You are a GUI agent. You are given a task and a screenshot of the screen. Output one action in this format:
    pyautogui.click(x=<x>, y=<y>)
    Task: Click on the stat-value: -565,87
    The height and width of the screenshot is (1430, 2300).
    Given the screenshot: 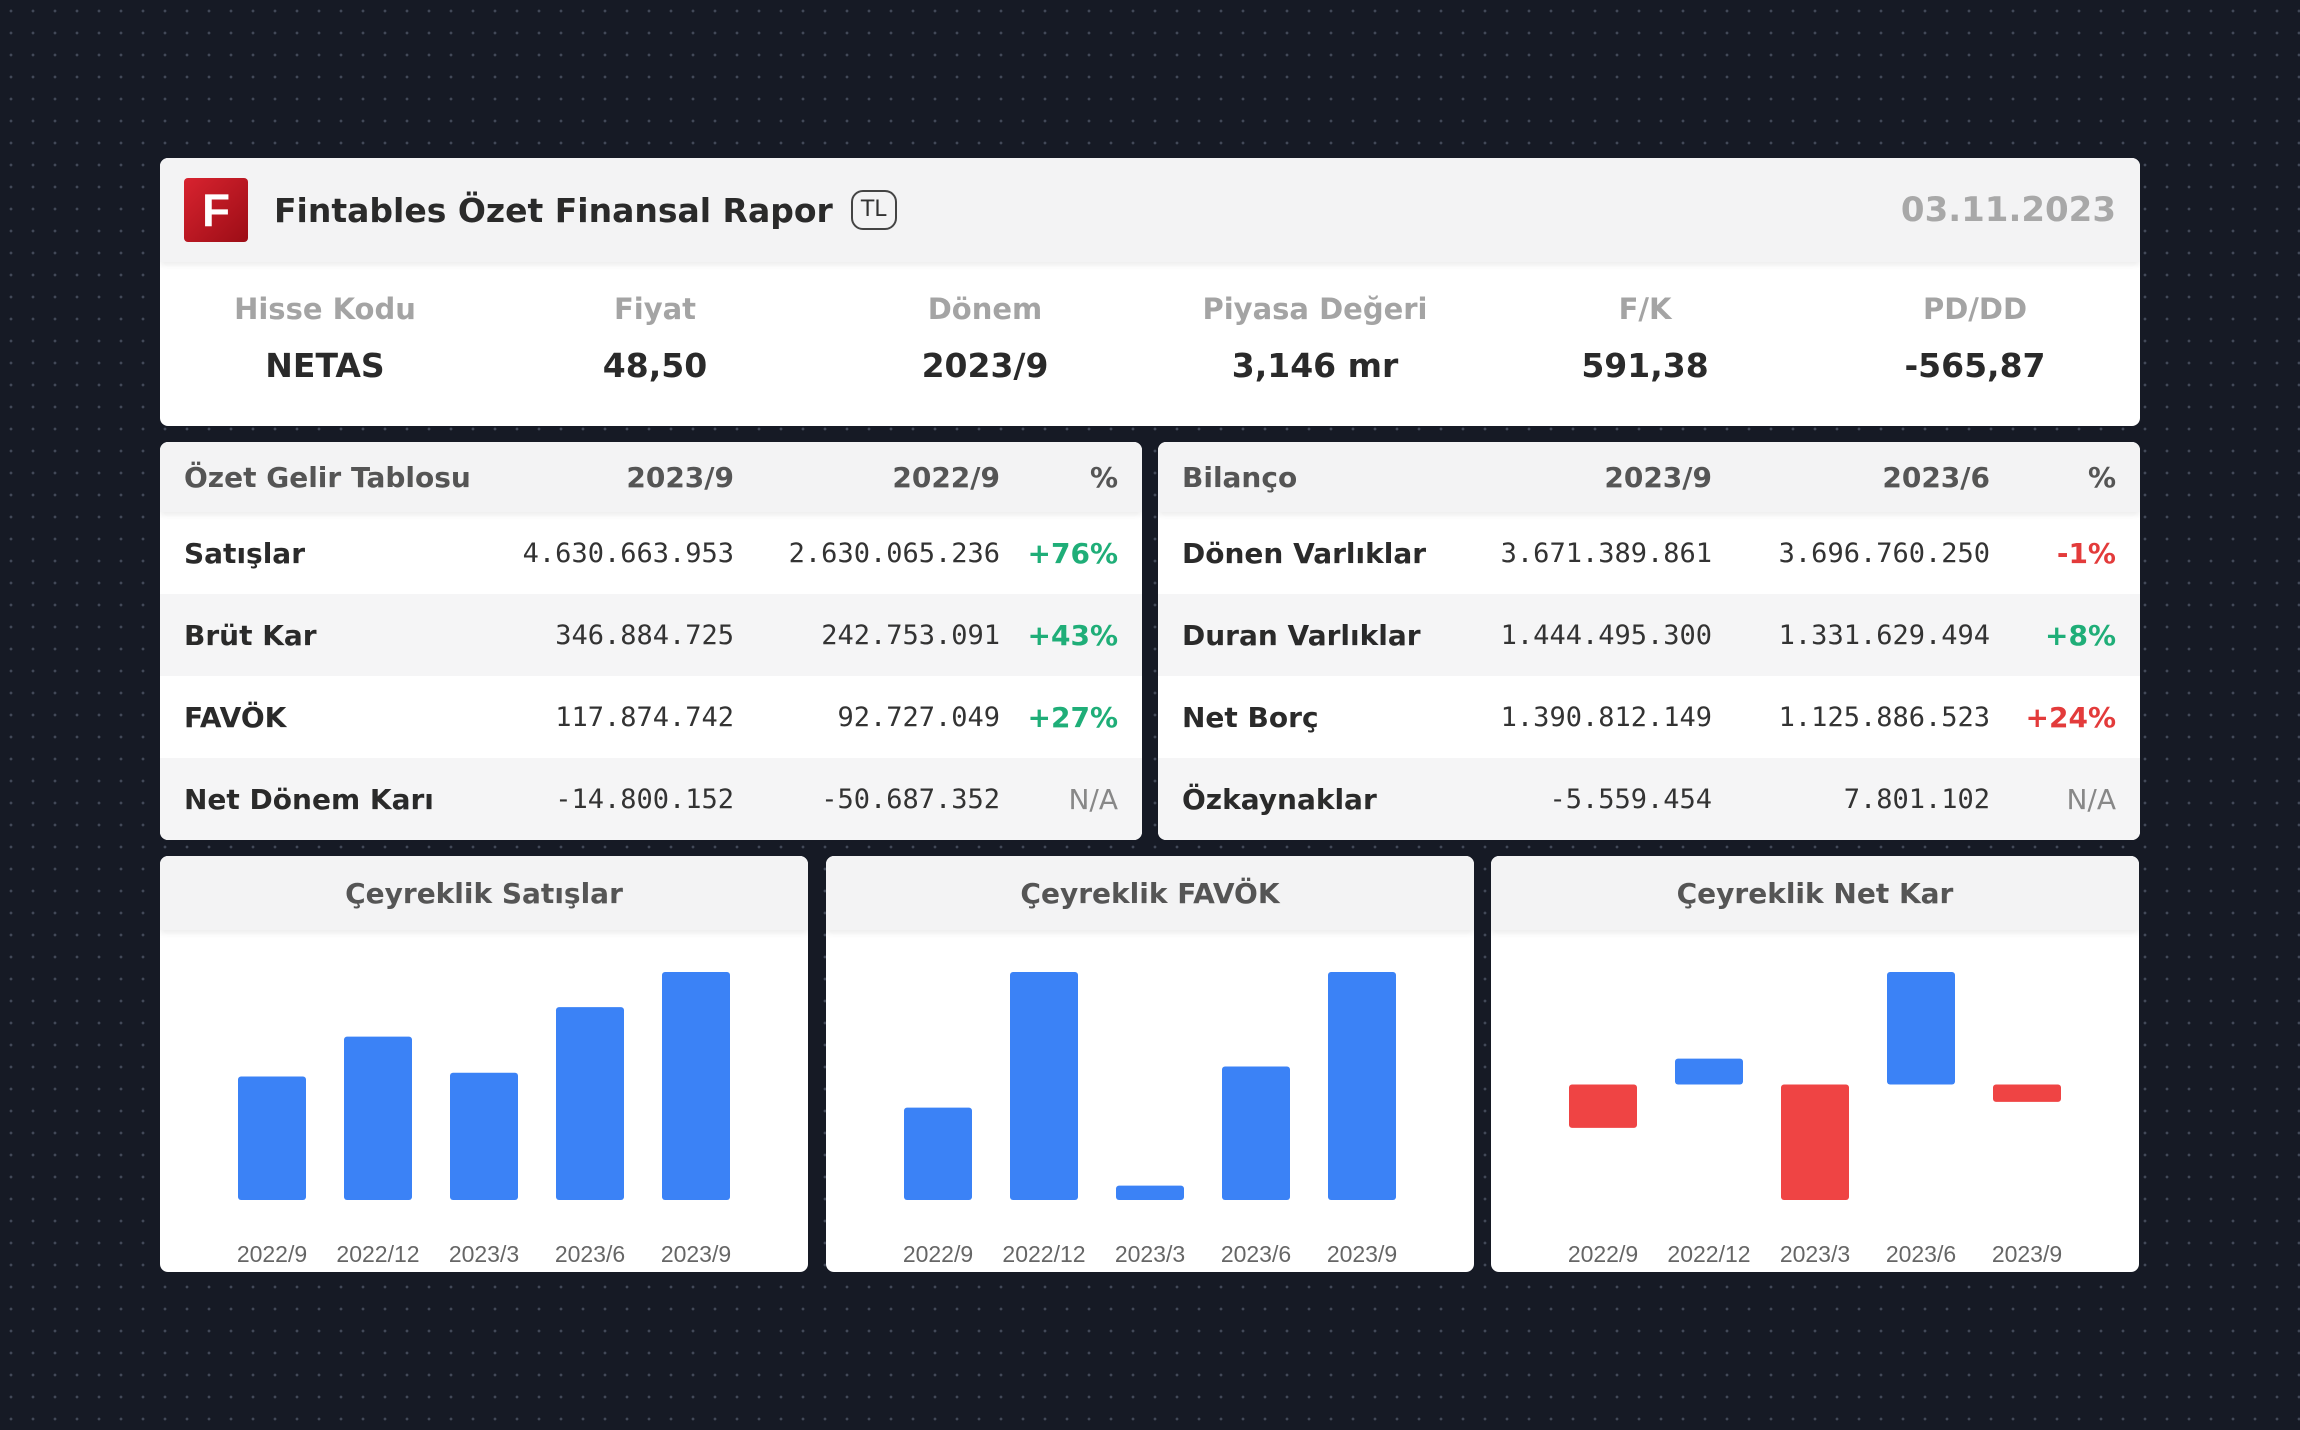 What is the action you would take?
    pyautogui.click(x=1975, y=365)
    